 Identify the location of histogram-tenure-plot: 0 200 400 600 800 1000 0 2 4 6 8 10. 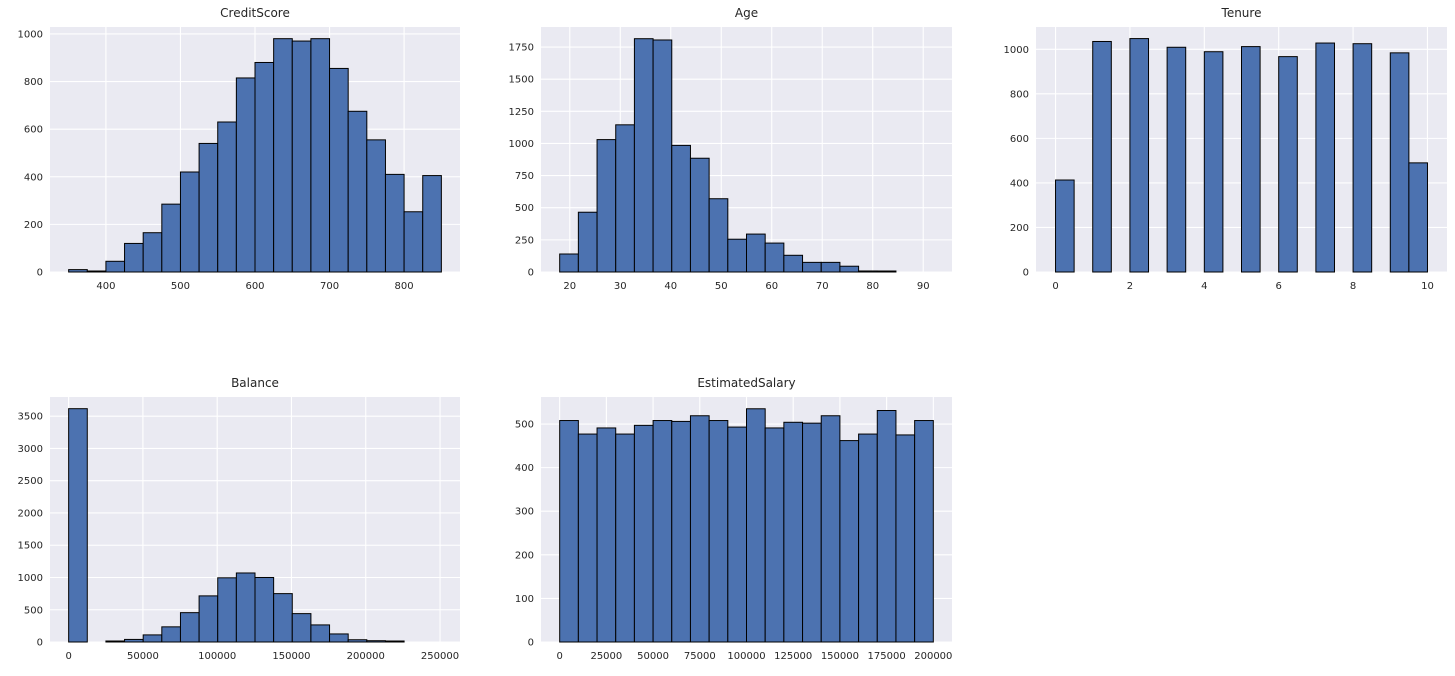
(1225, 159).